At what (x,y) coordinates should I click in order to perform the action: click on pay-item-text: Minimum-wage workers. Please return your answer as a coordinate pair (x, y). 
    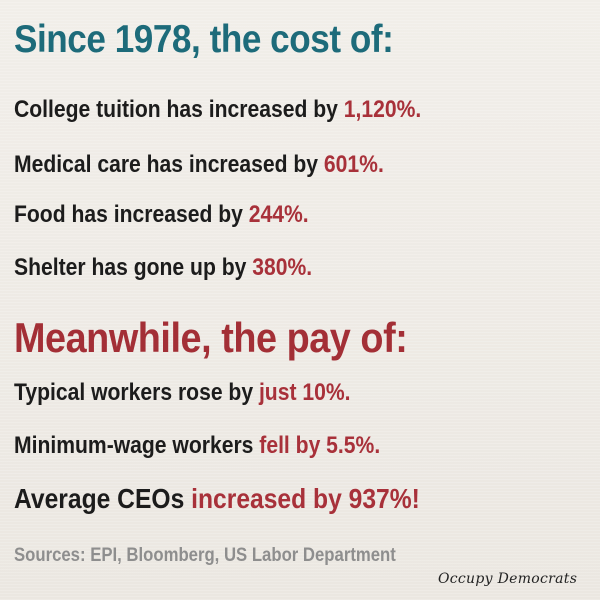
    Looking at the image, I should click on (137, 445).